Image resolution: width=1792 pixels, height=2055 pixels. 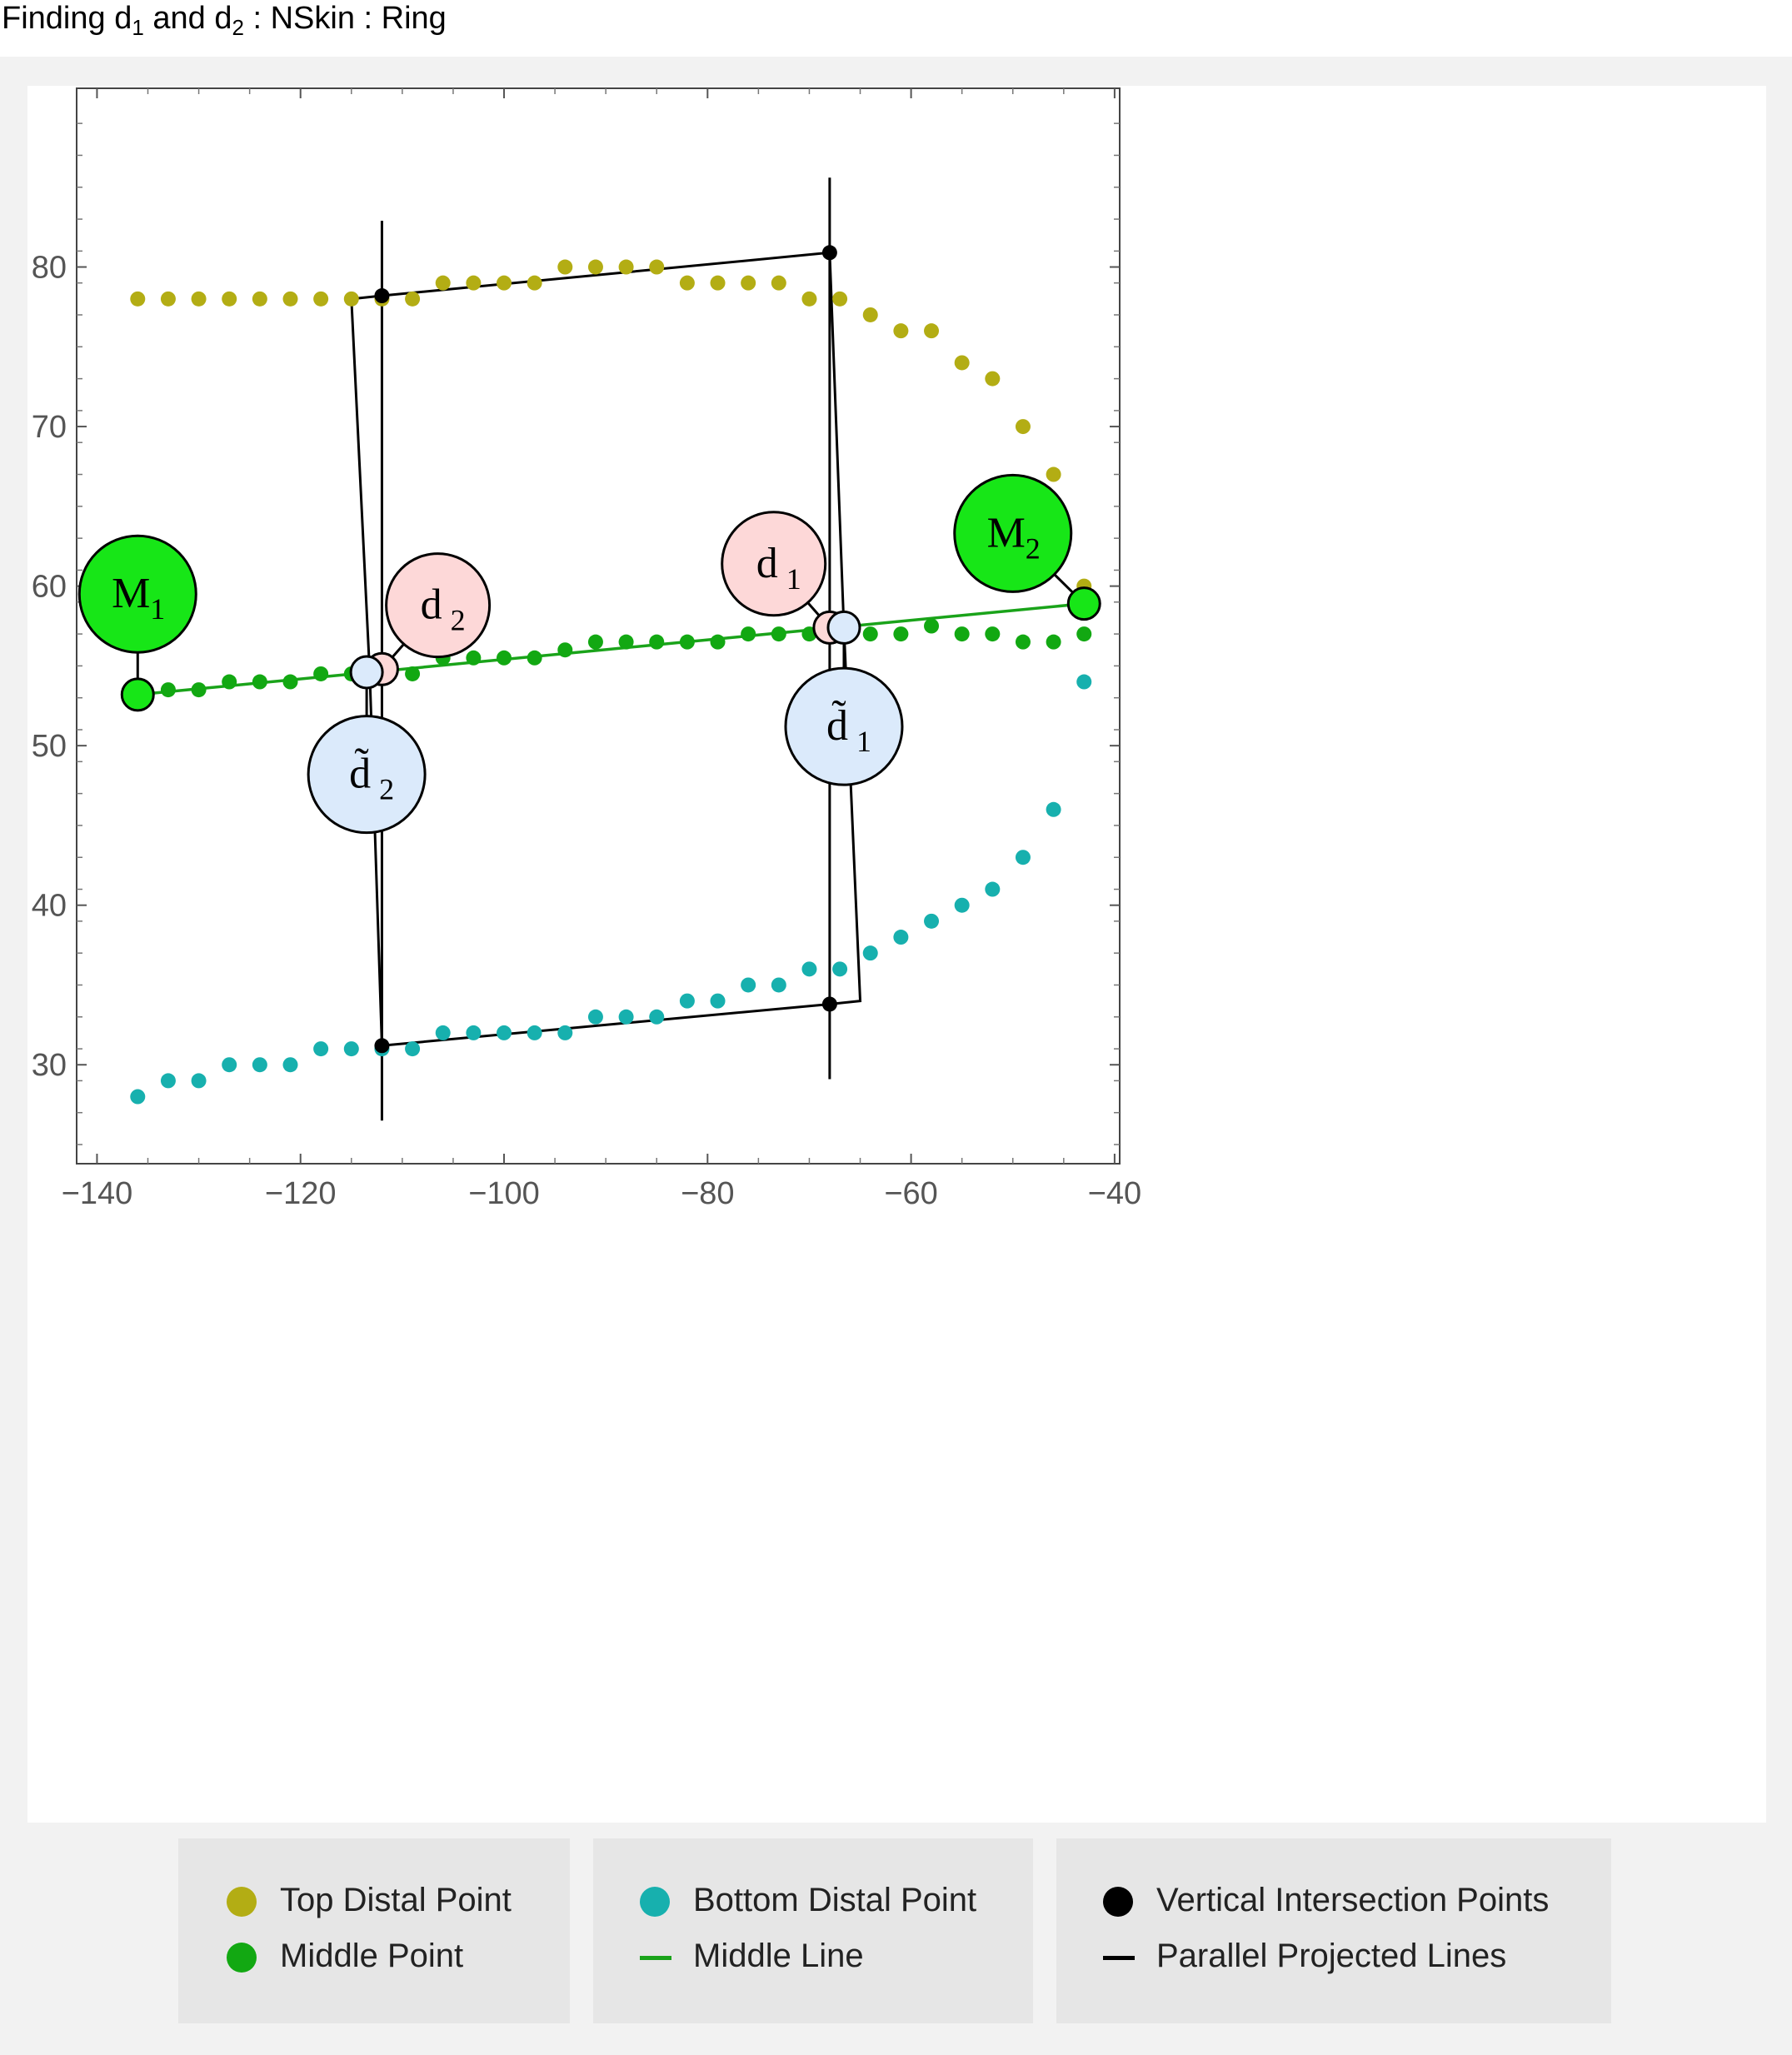 What do you see at coordinates (837, 725) in the screenshot?
I see `marker-label-dt1: d̃` at bounding box center [837, 725].